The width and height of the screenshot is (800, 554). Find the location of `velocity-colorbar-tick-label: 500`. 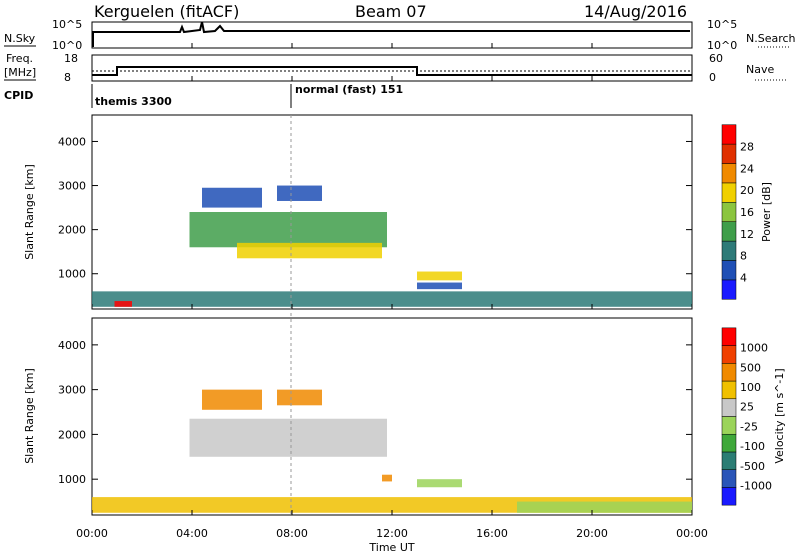

velocity-colorbar-tick-label: 500 is located at coordinates (750, 367).